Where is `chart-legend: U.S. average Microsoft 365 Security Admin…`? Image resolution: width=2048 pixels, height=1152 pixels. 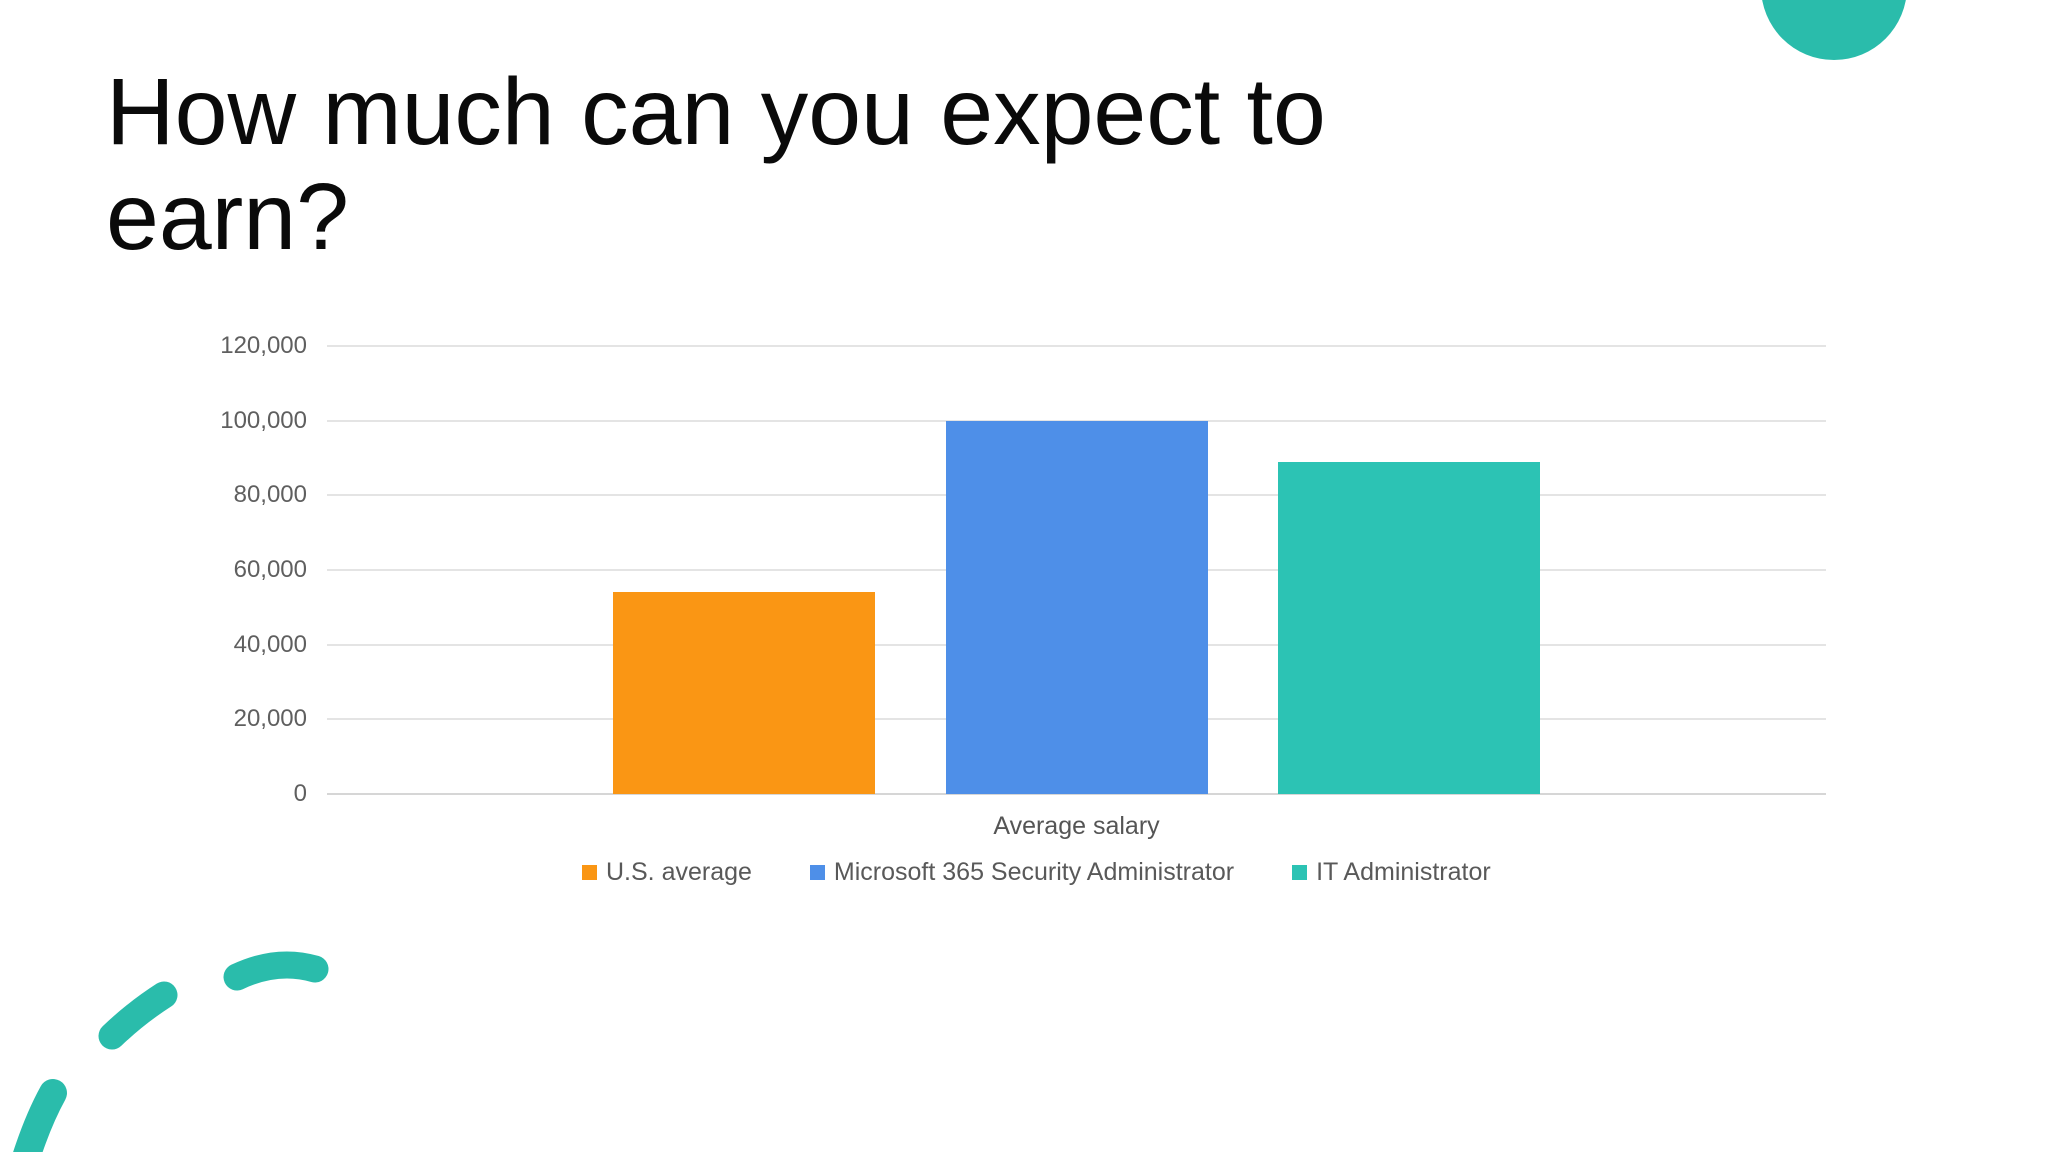
chart-legend: U.S. average Microsoft 365 Security Admin… is located at coordinates (1036, 872).